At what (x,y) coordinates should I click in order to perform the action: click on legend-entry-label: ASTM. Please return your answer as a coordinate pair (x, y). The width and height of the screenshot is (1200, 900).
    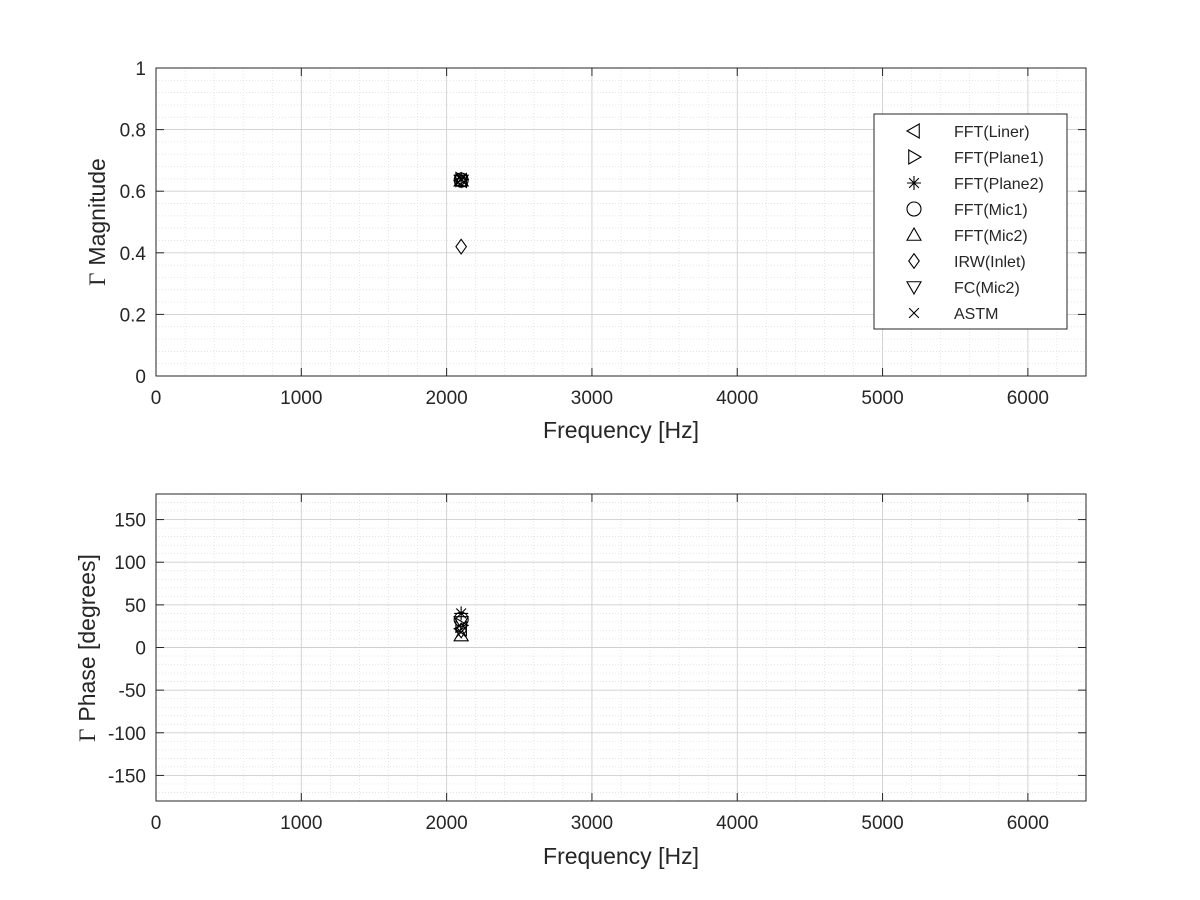
    Looking at the image, I should click on (976, 314).